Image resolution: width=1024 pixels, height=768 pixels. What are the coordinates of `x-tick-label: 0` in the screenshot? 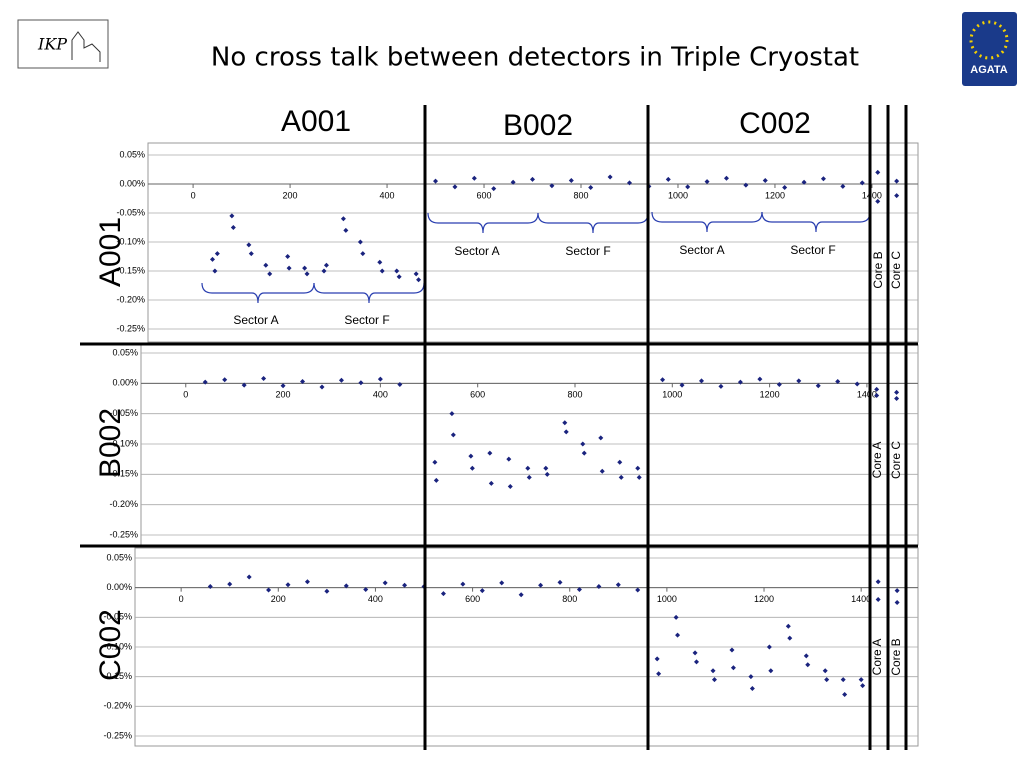 It's located at (193, 195).